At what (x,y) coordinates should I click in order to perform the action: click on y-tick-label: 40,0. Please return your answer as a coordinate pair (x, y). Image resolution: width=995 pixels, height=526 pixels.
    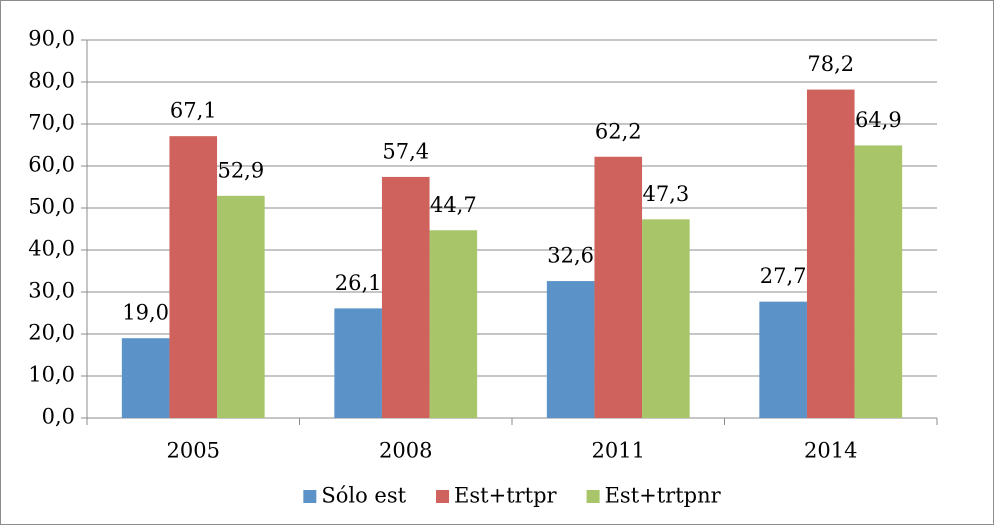
    Looking at the image, I should click on (51, 249).